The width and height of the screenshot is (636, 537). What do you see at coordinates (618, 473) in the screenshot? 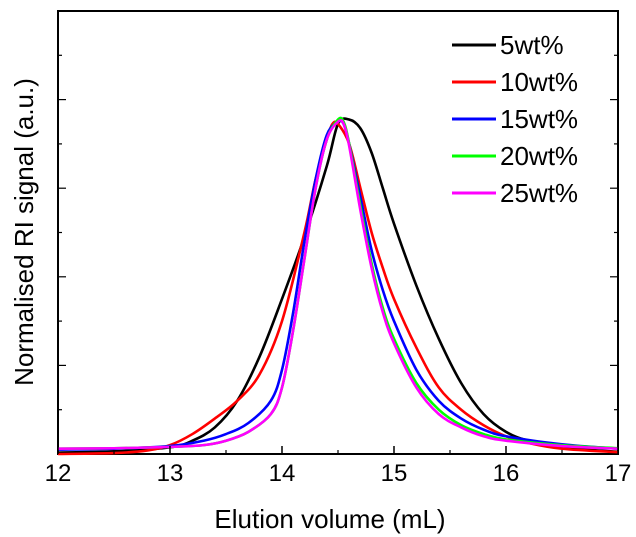
I see `x-tick-label: 17` at bounding box center [618, 473].